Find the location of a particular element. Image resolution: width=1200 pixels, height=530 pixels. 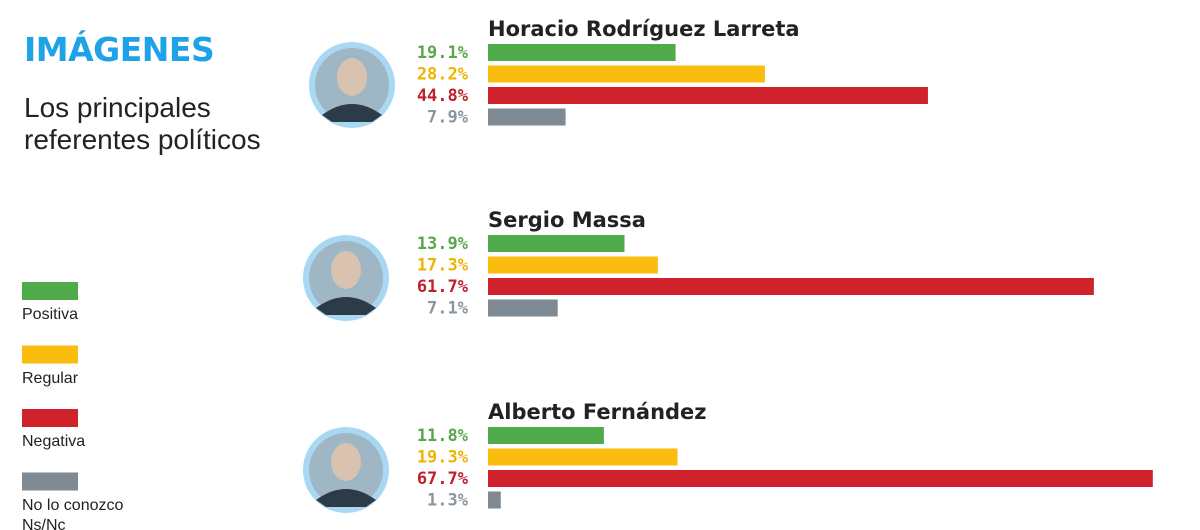

legend-label: Negativa is located at coordinates (54, 441).